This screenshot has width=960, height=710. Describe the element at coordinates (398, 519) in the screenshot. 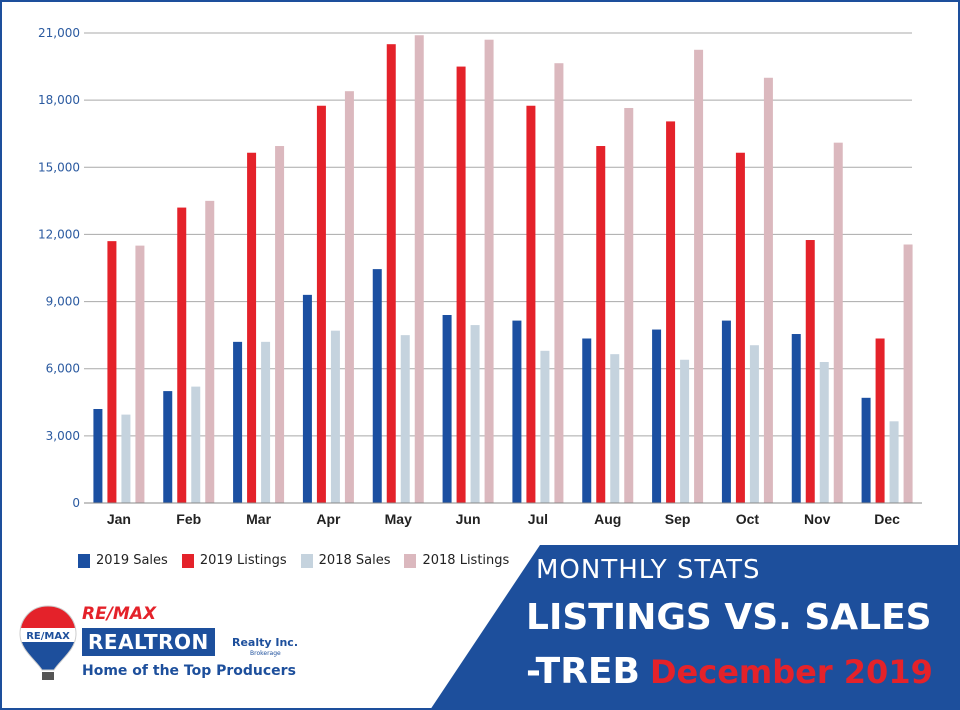

I see `x-tick-label: May` at that location.